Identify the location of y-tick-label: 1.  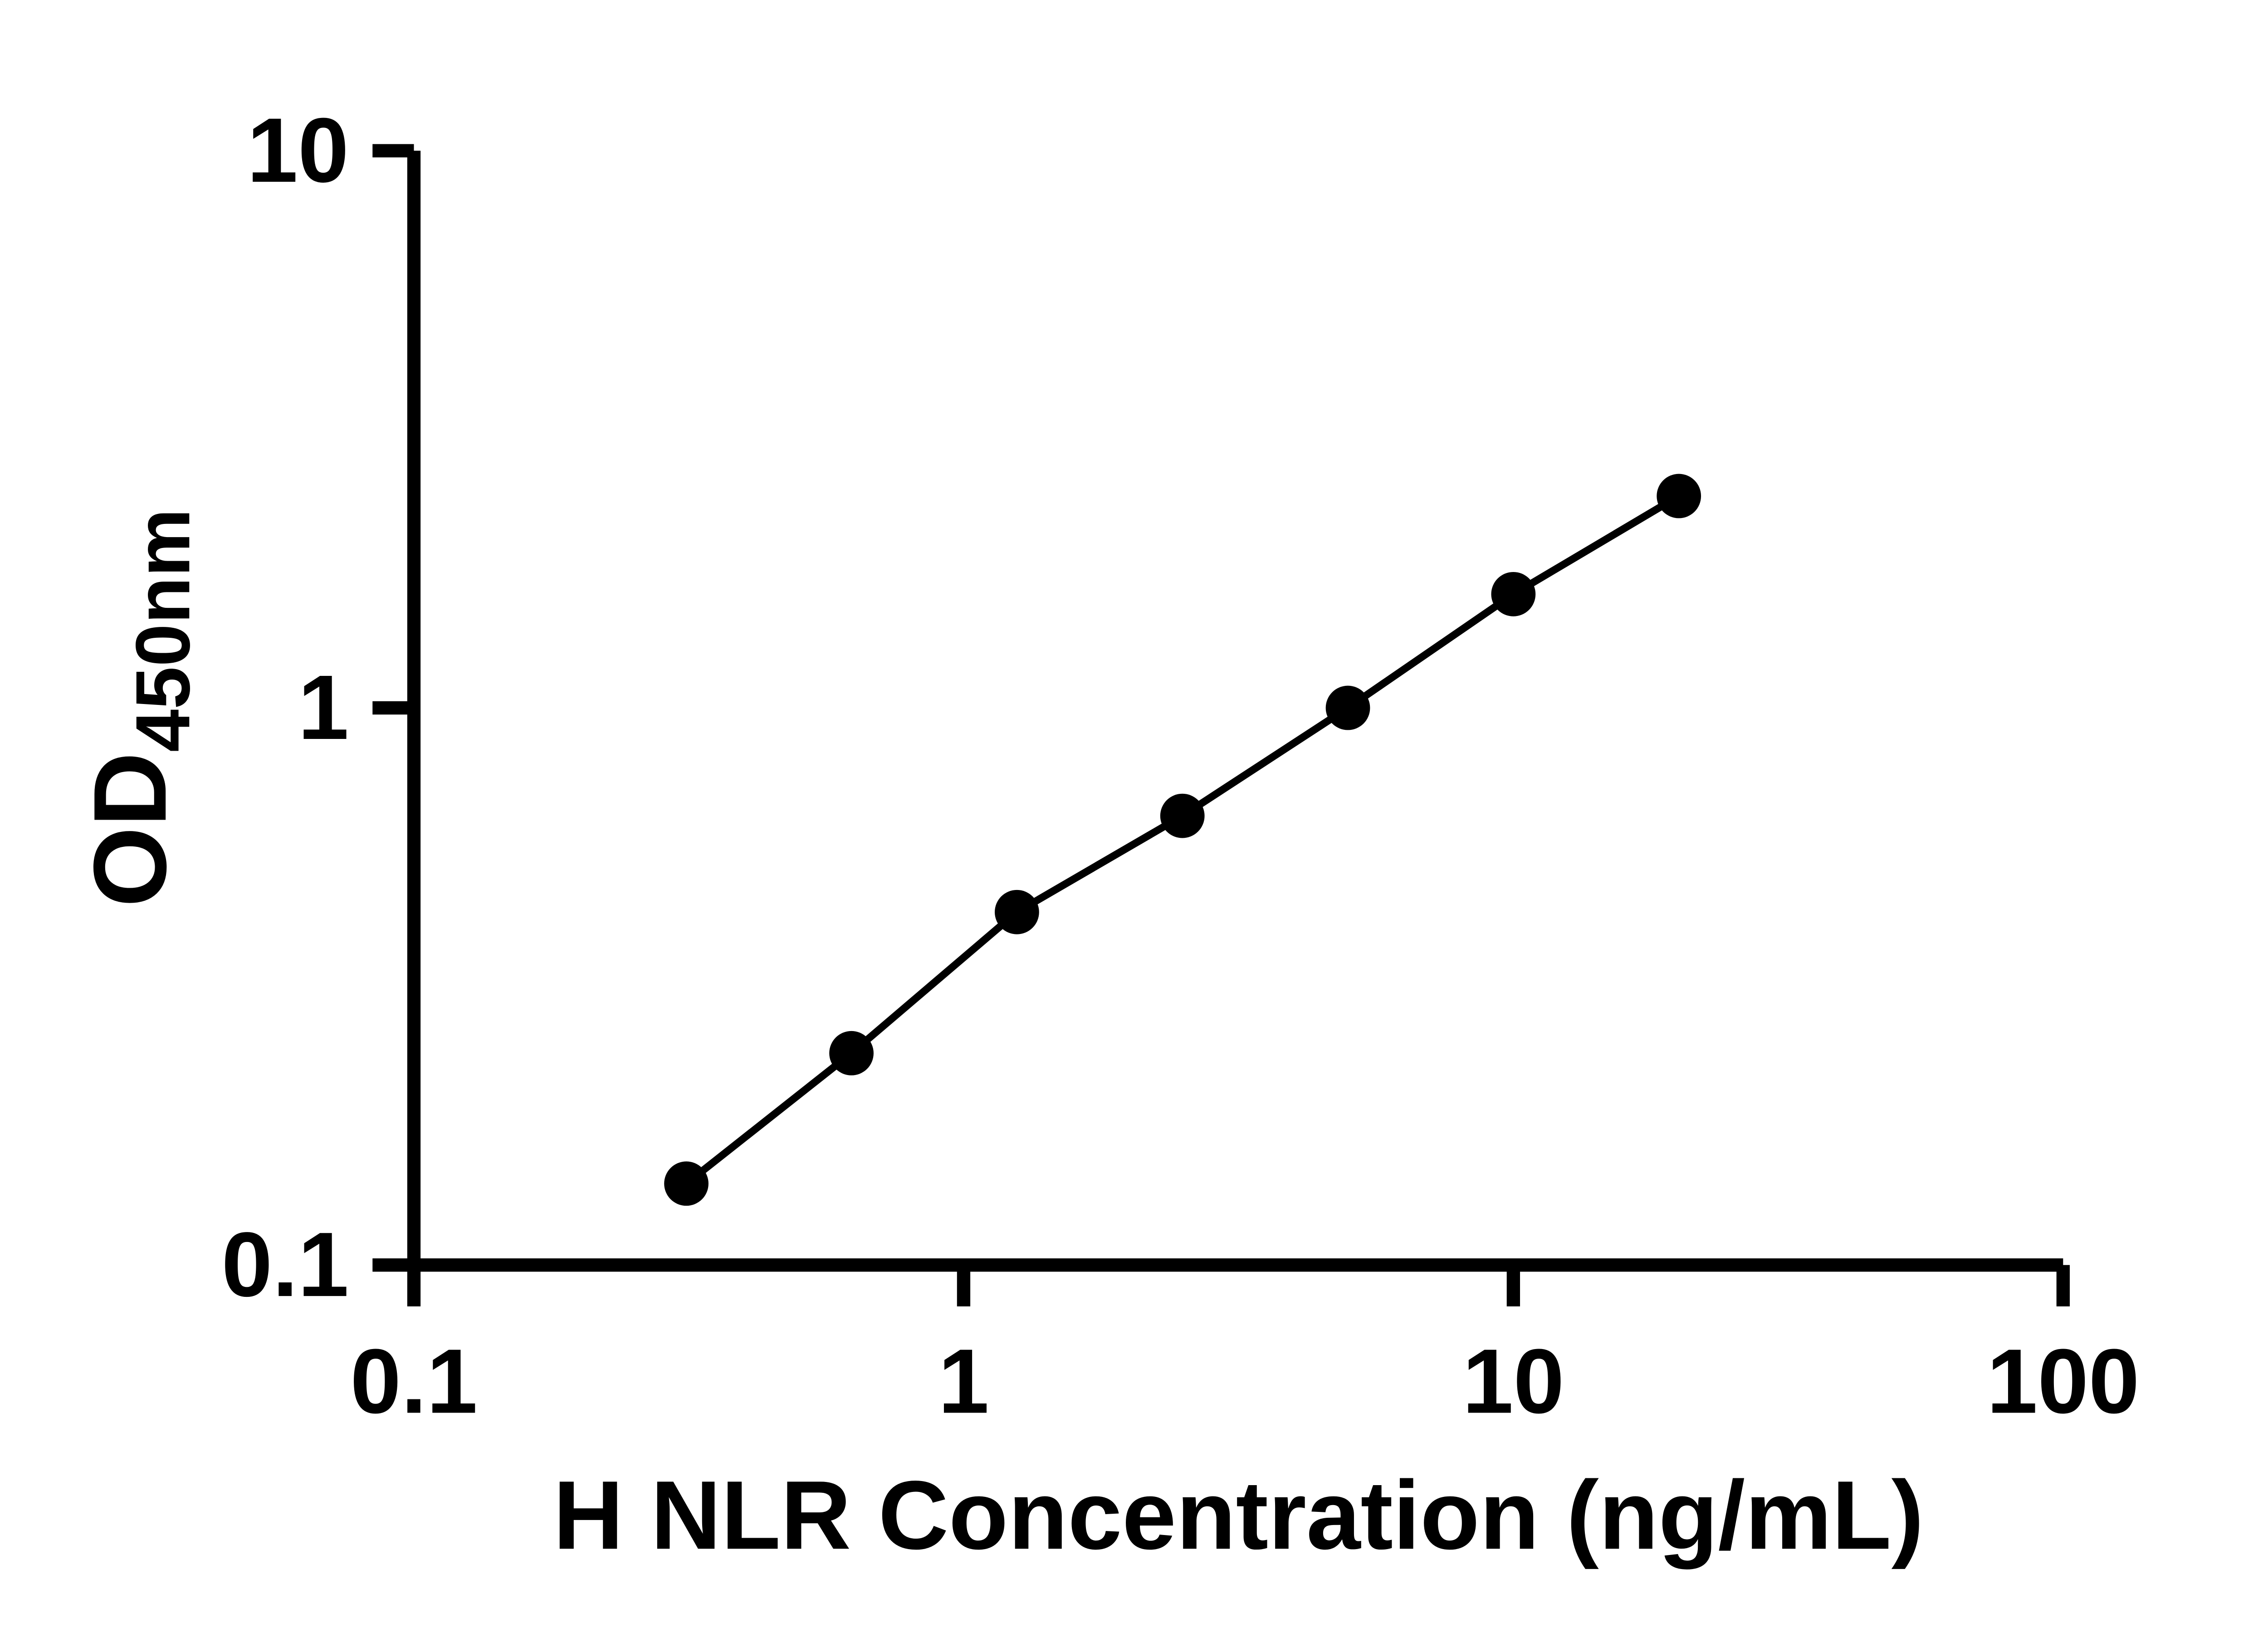
(324, 707).